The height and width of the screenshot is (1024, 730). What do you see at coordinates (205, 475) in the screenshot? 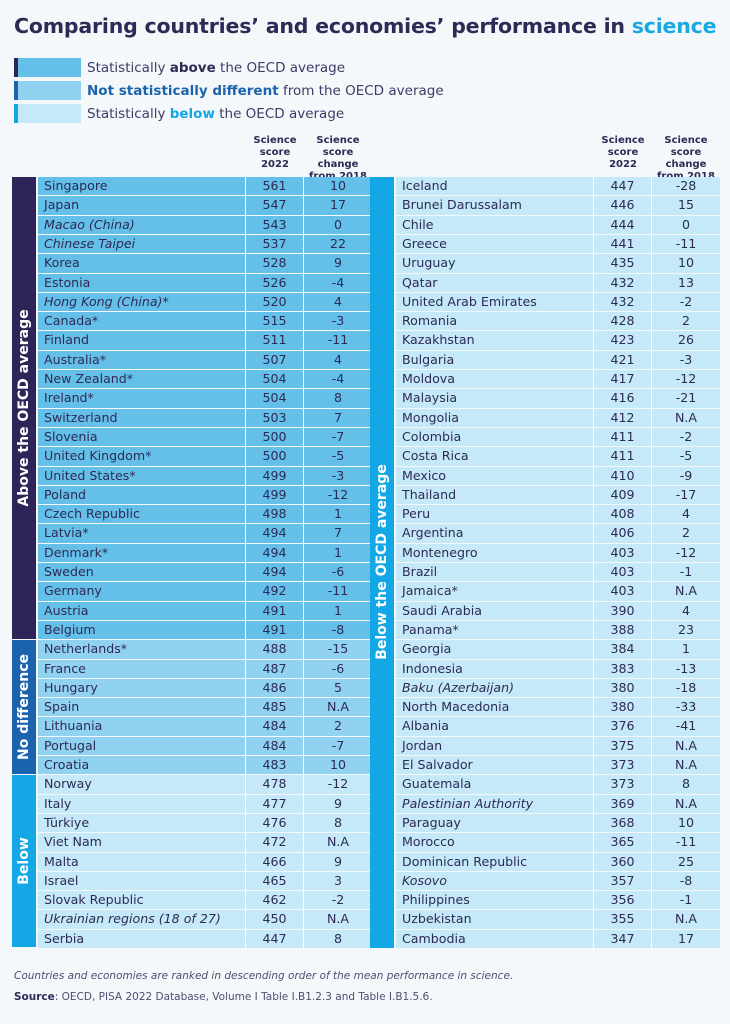
I see `table-row: United States* 499 -3` at bounding box center [205, 475].